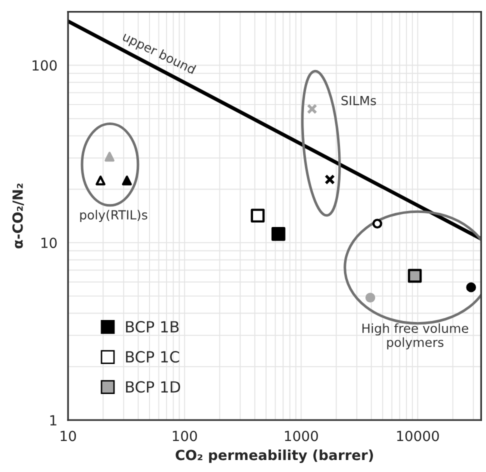 The height and width of the screenshot is (472, 486). What do you see at coordinates (153, 357) in the screenshot?
I see `legend-label: BCP 1C` at bounding box center [153, 357].